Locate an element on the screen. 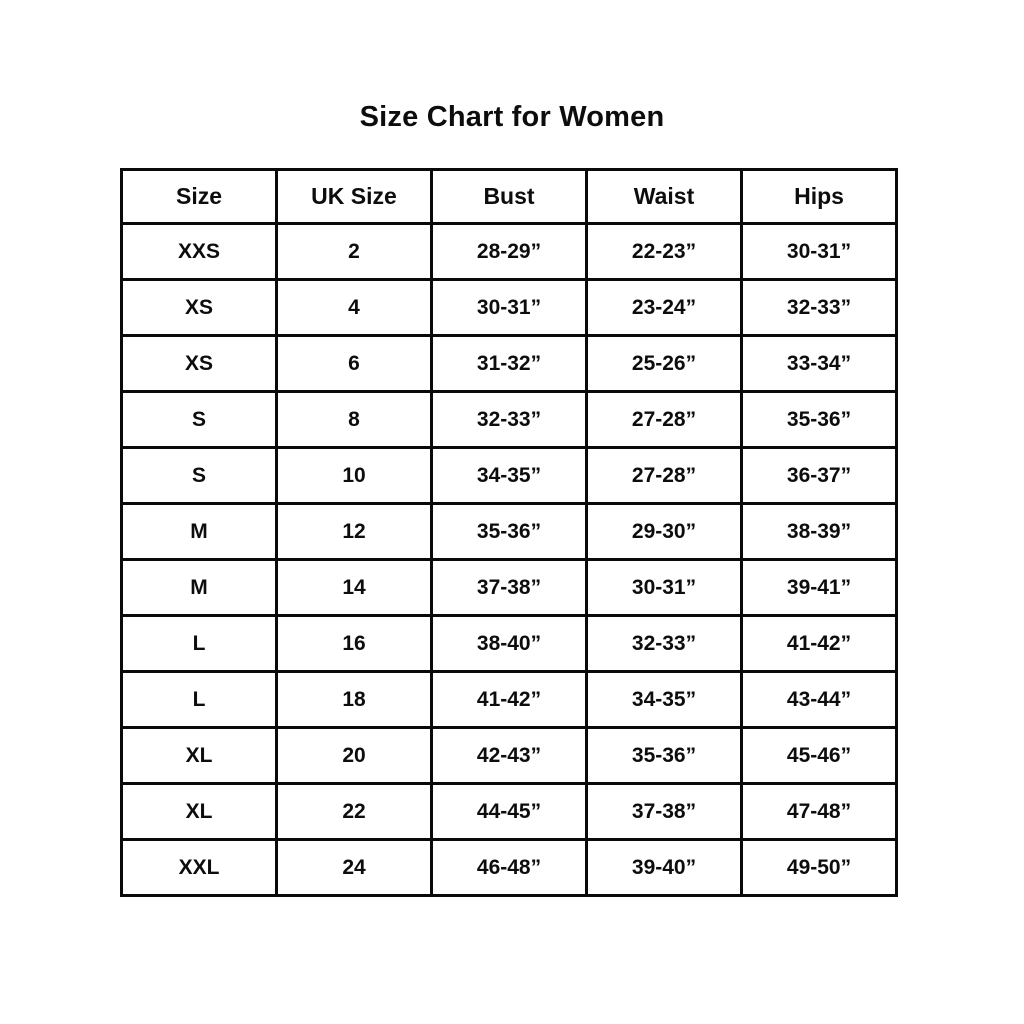 The width and height of the screenshot is (1024, 1024). table-cell-size: XXS is located at coordinates (199, 251).